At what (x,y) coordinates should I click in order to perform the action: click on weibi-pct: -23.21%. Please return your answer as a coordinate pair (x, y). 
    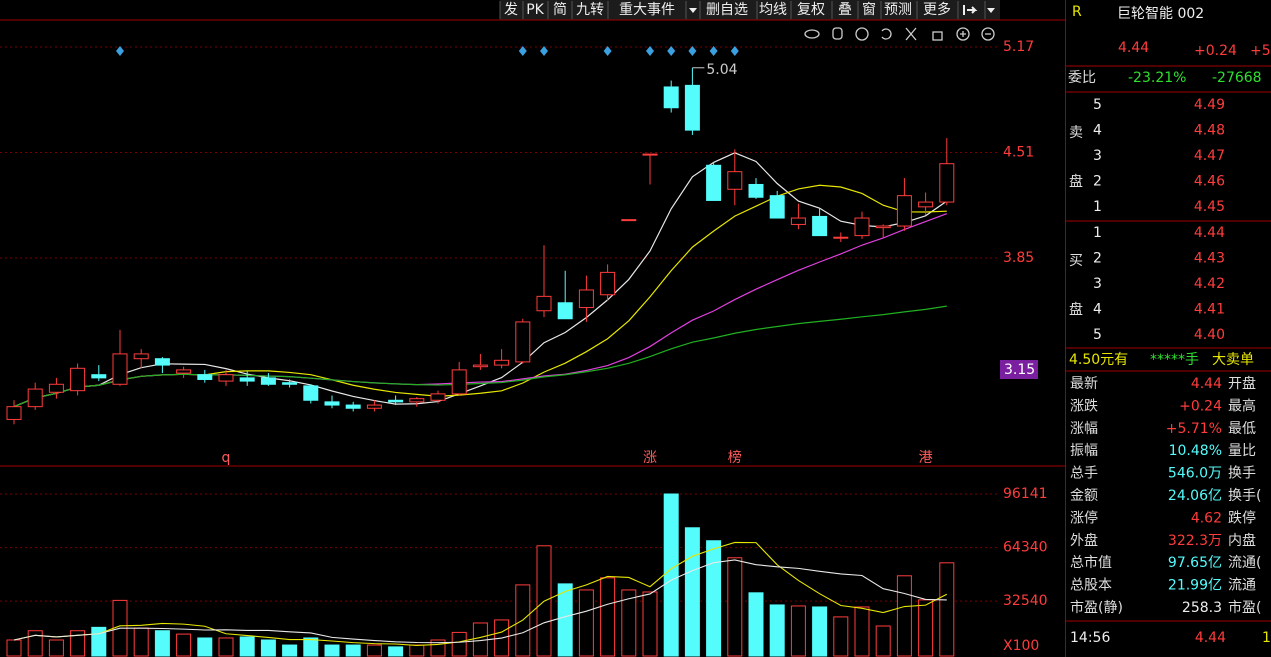
    Looking at the image, I should click on (1157, 78).